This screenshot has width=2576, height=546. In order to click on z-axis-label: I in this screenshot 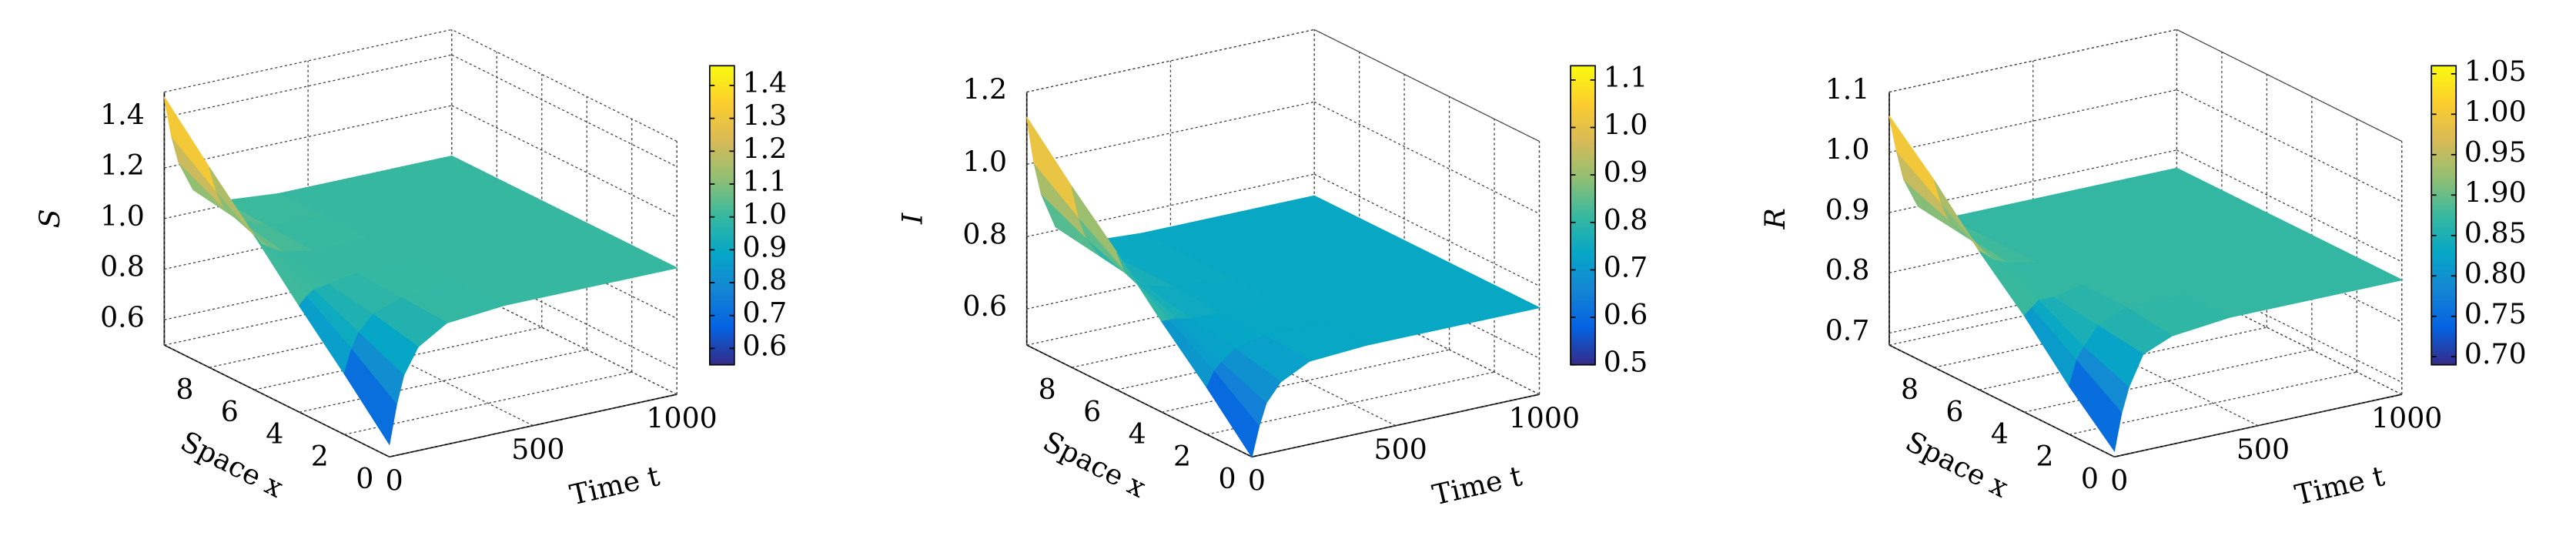, I will do `click(913, 219)`.